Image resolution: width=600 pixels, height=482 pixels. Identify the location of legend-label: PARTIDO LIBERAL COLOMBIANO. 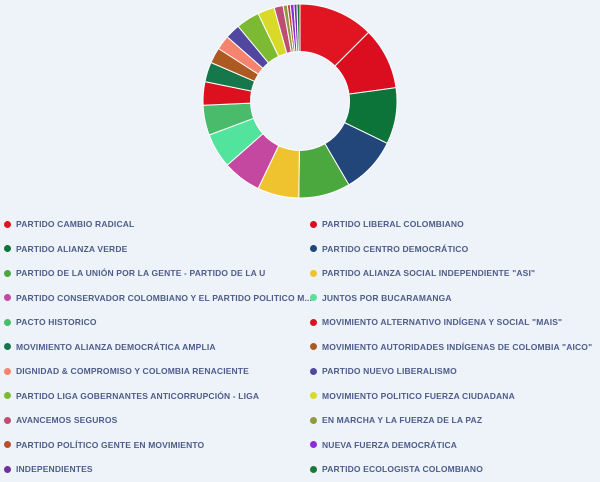
(393, 224).